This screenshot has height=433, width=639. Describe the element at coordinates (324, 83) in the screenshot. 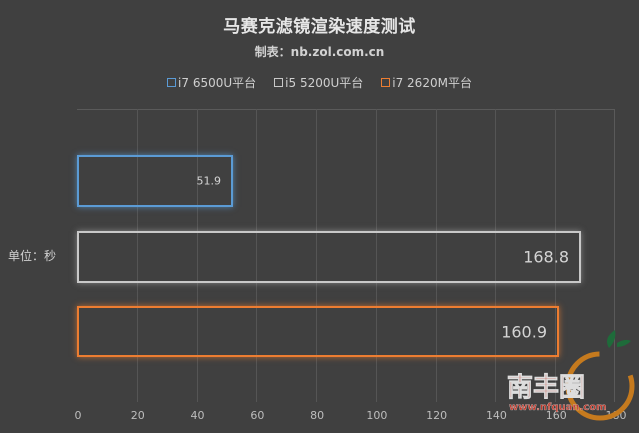

I see `legend-label: i5 5200U平台` at that location.